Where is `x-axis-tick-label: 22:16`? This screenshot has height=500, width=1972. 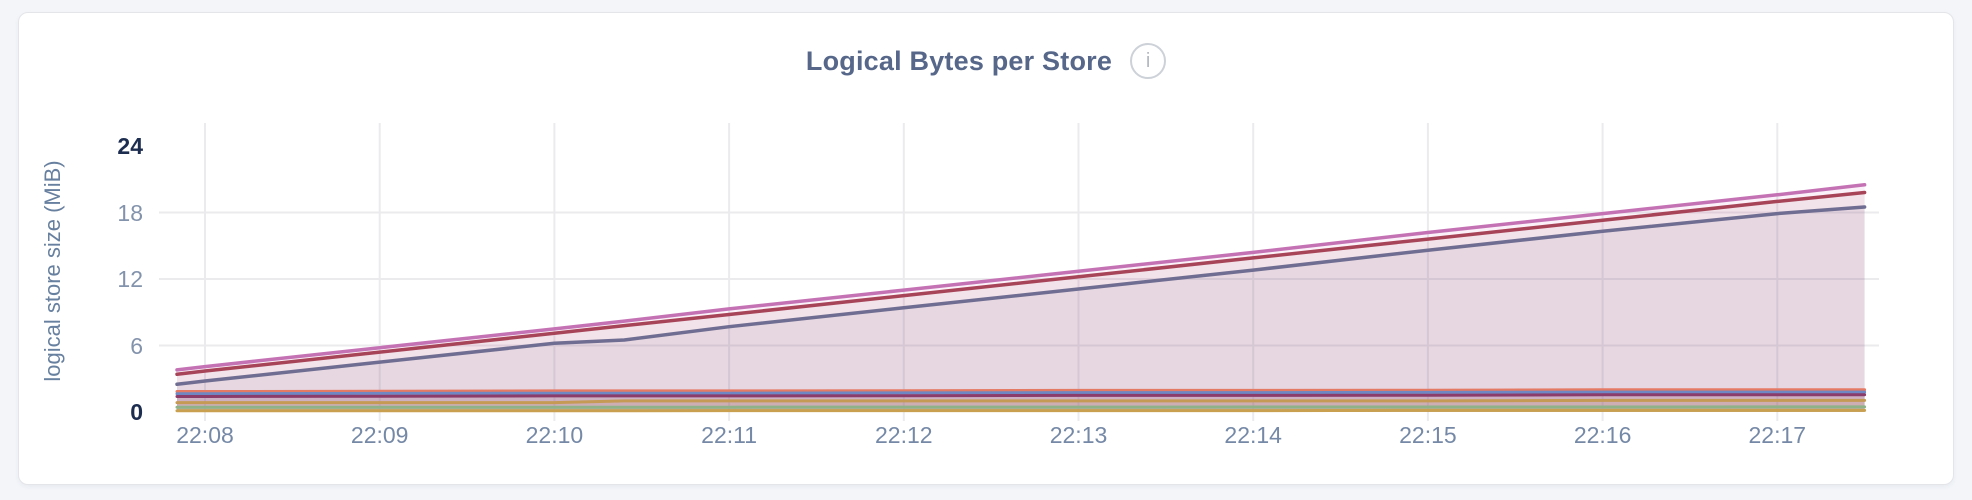
x-axis-tick-label: 22:16 is located at coordinates (1602, 435).